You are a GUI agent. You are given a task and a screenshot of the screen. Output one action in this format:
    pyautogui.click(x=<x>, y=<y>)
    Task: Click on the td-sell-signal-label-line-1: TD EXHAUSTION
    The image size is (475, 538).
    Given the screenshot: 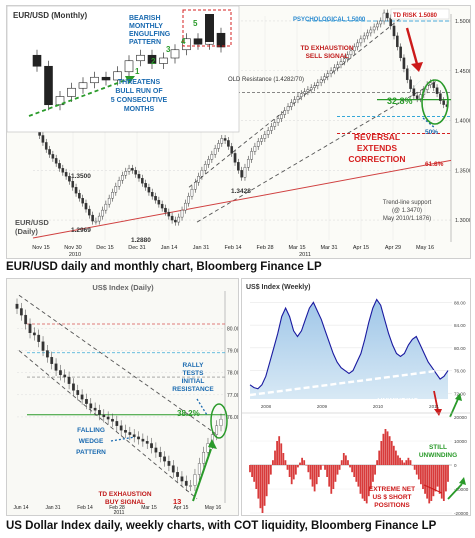 What is the action you would take?
    pyautogui.click(x=326, y=48)
    